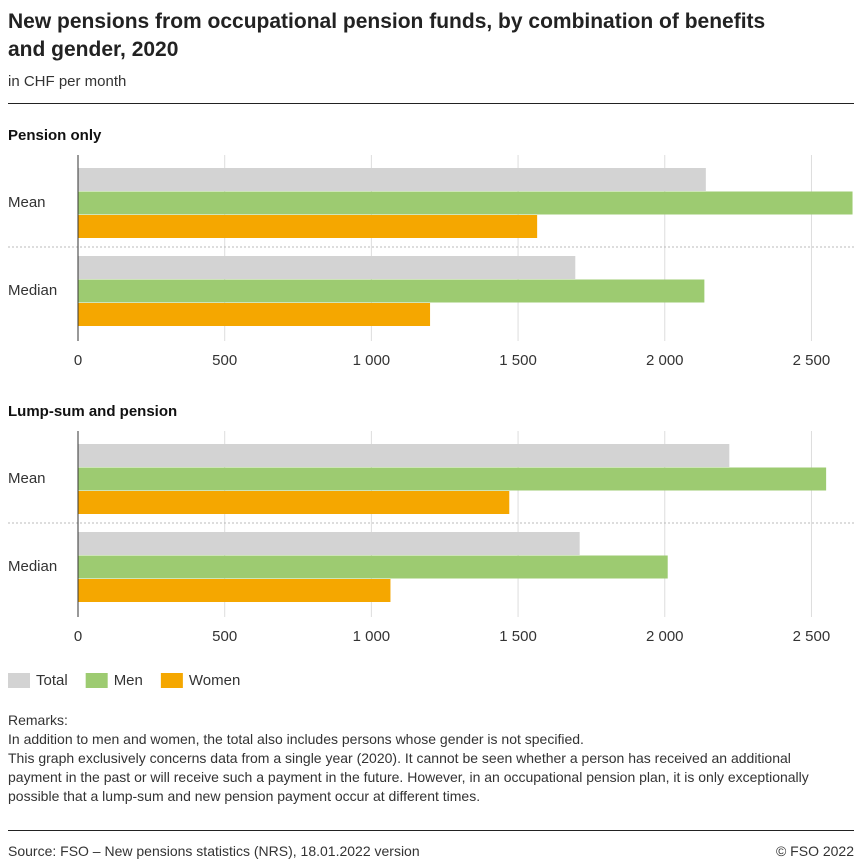 This screenshot has width=862, height=868. Describe the element at coordinates (92, 411) in the screenshot. I see `panel-title: Lump-sum and pension` at that location.